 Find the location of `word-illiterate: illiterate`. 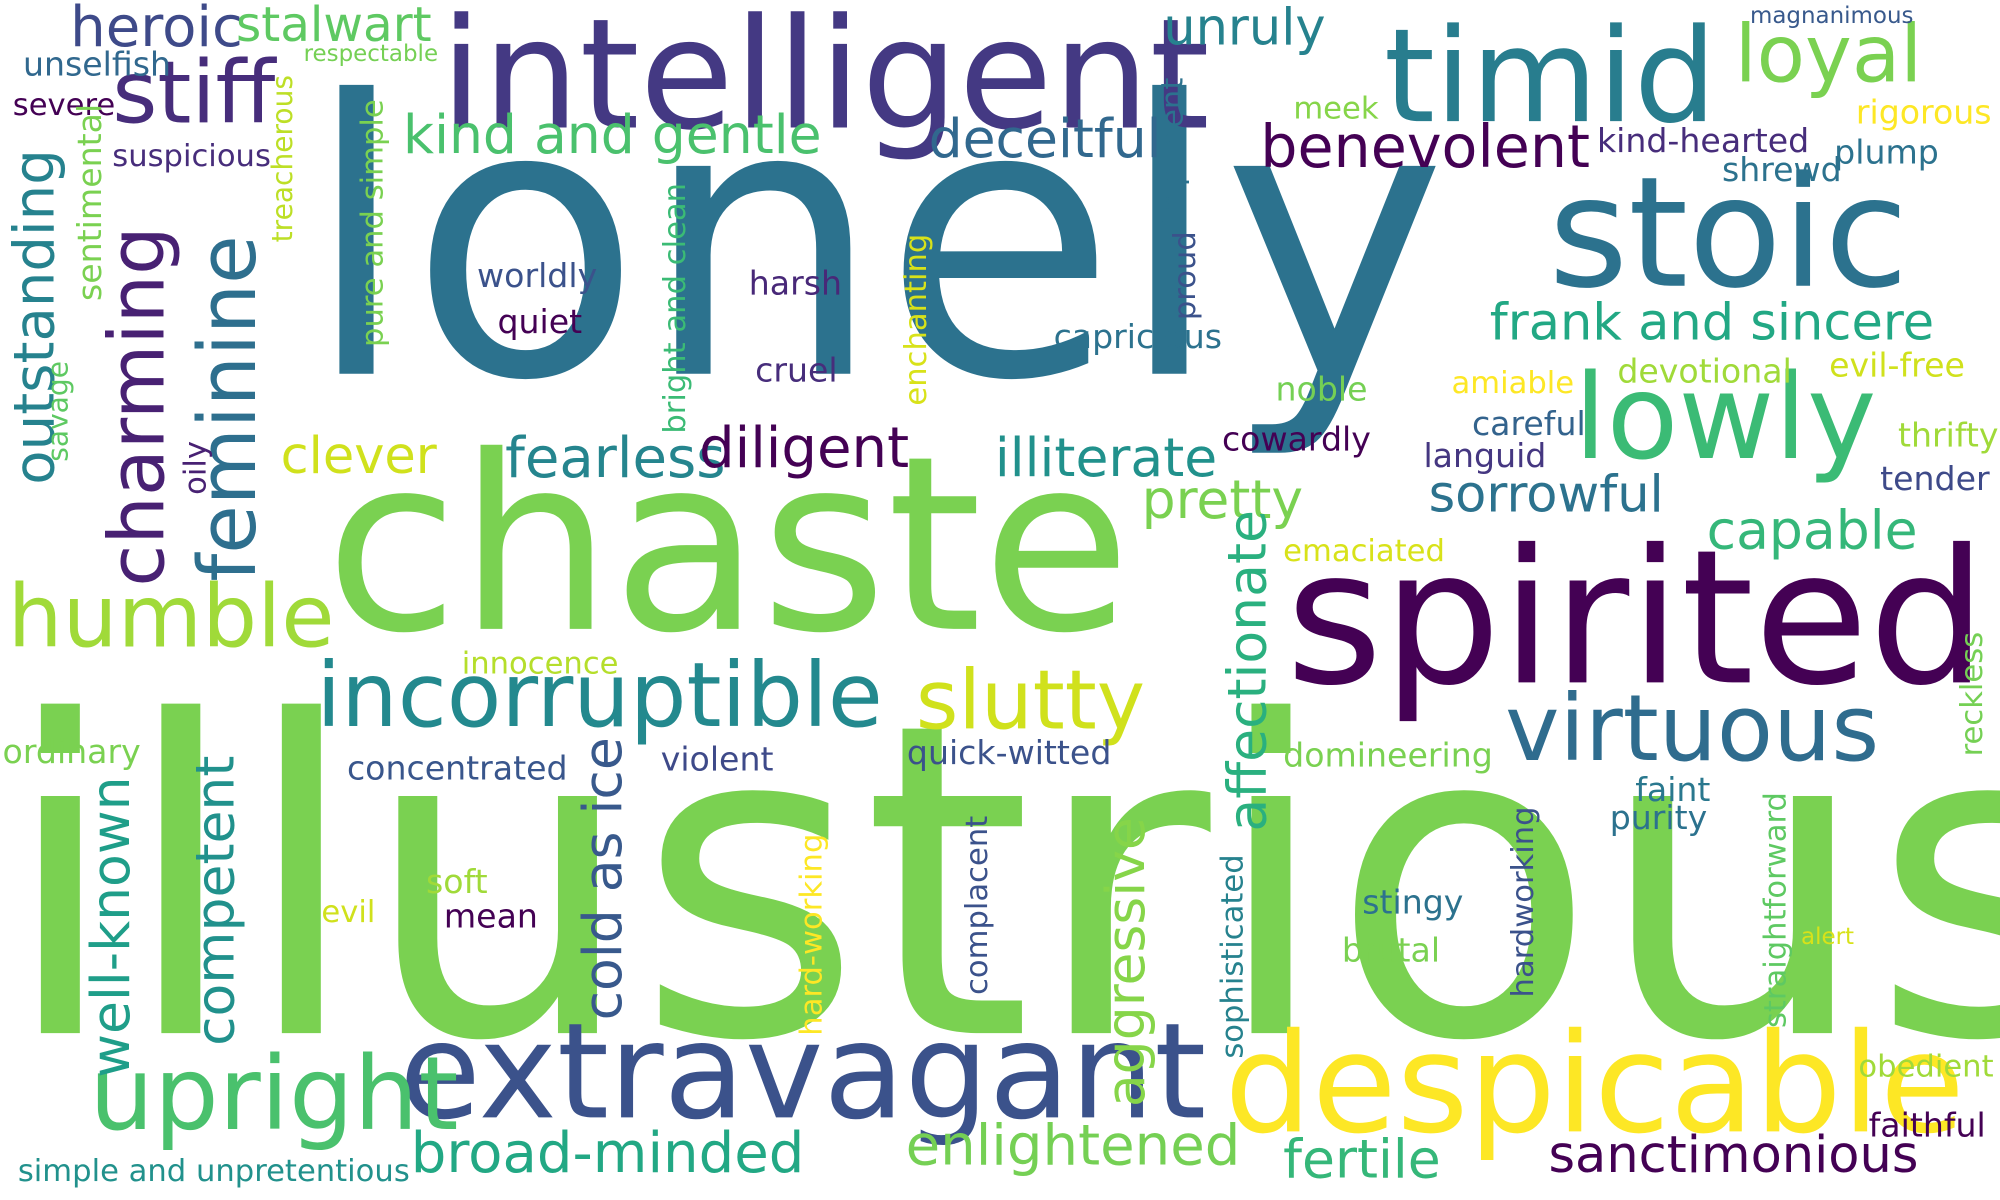

word-illiterate: illiterate is located at coordinates (1106, 457).